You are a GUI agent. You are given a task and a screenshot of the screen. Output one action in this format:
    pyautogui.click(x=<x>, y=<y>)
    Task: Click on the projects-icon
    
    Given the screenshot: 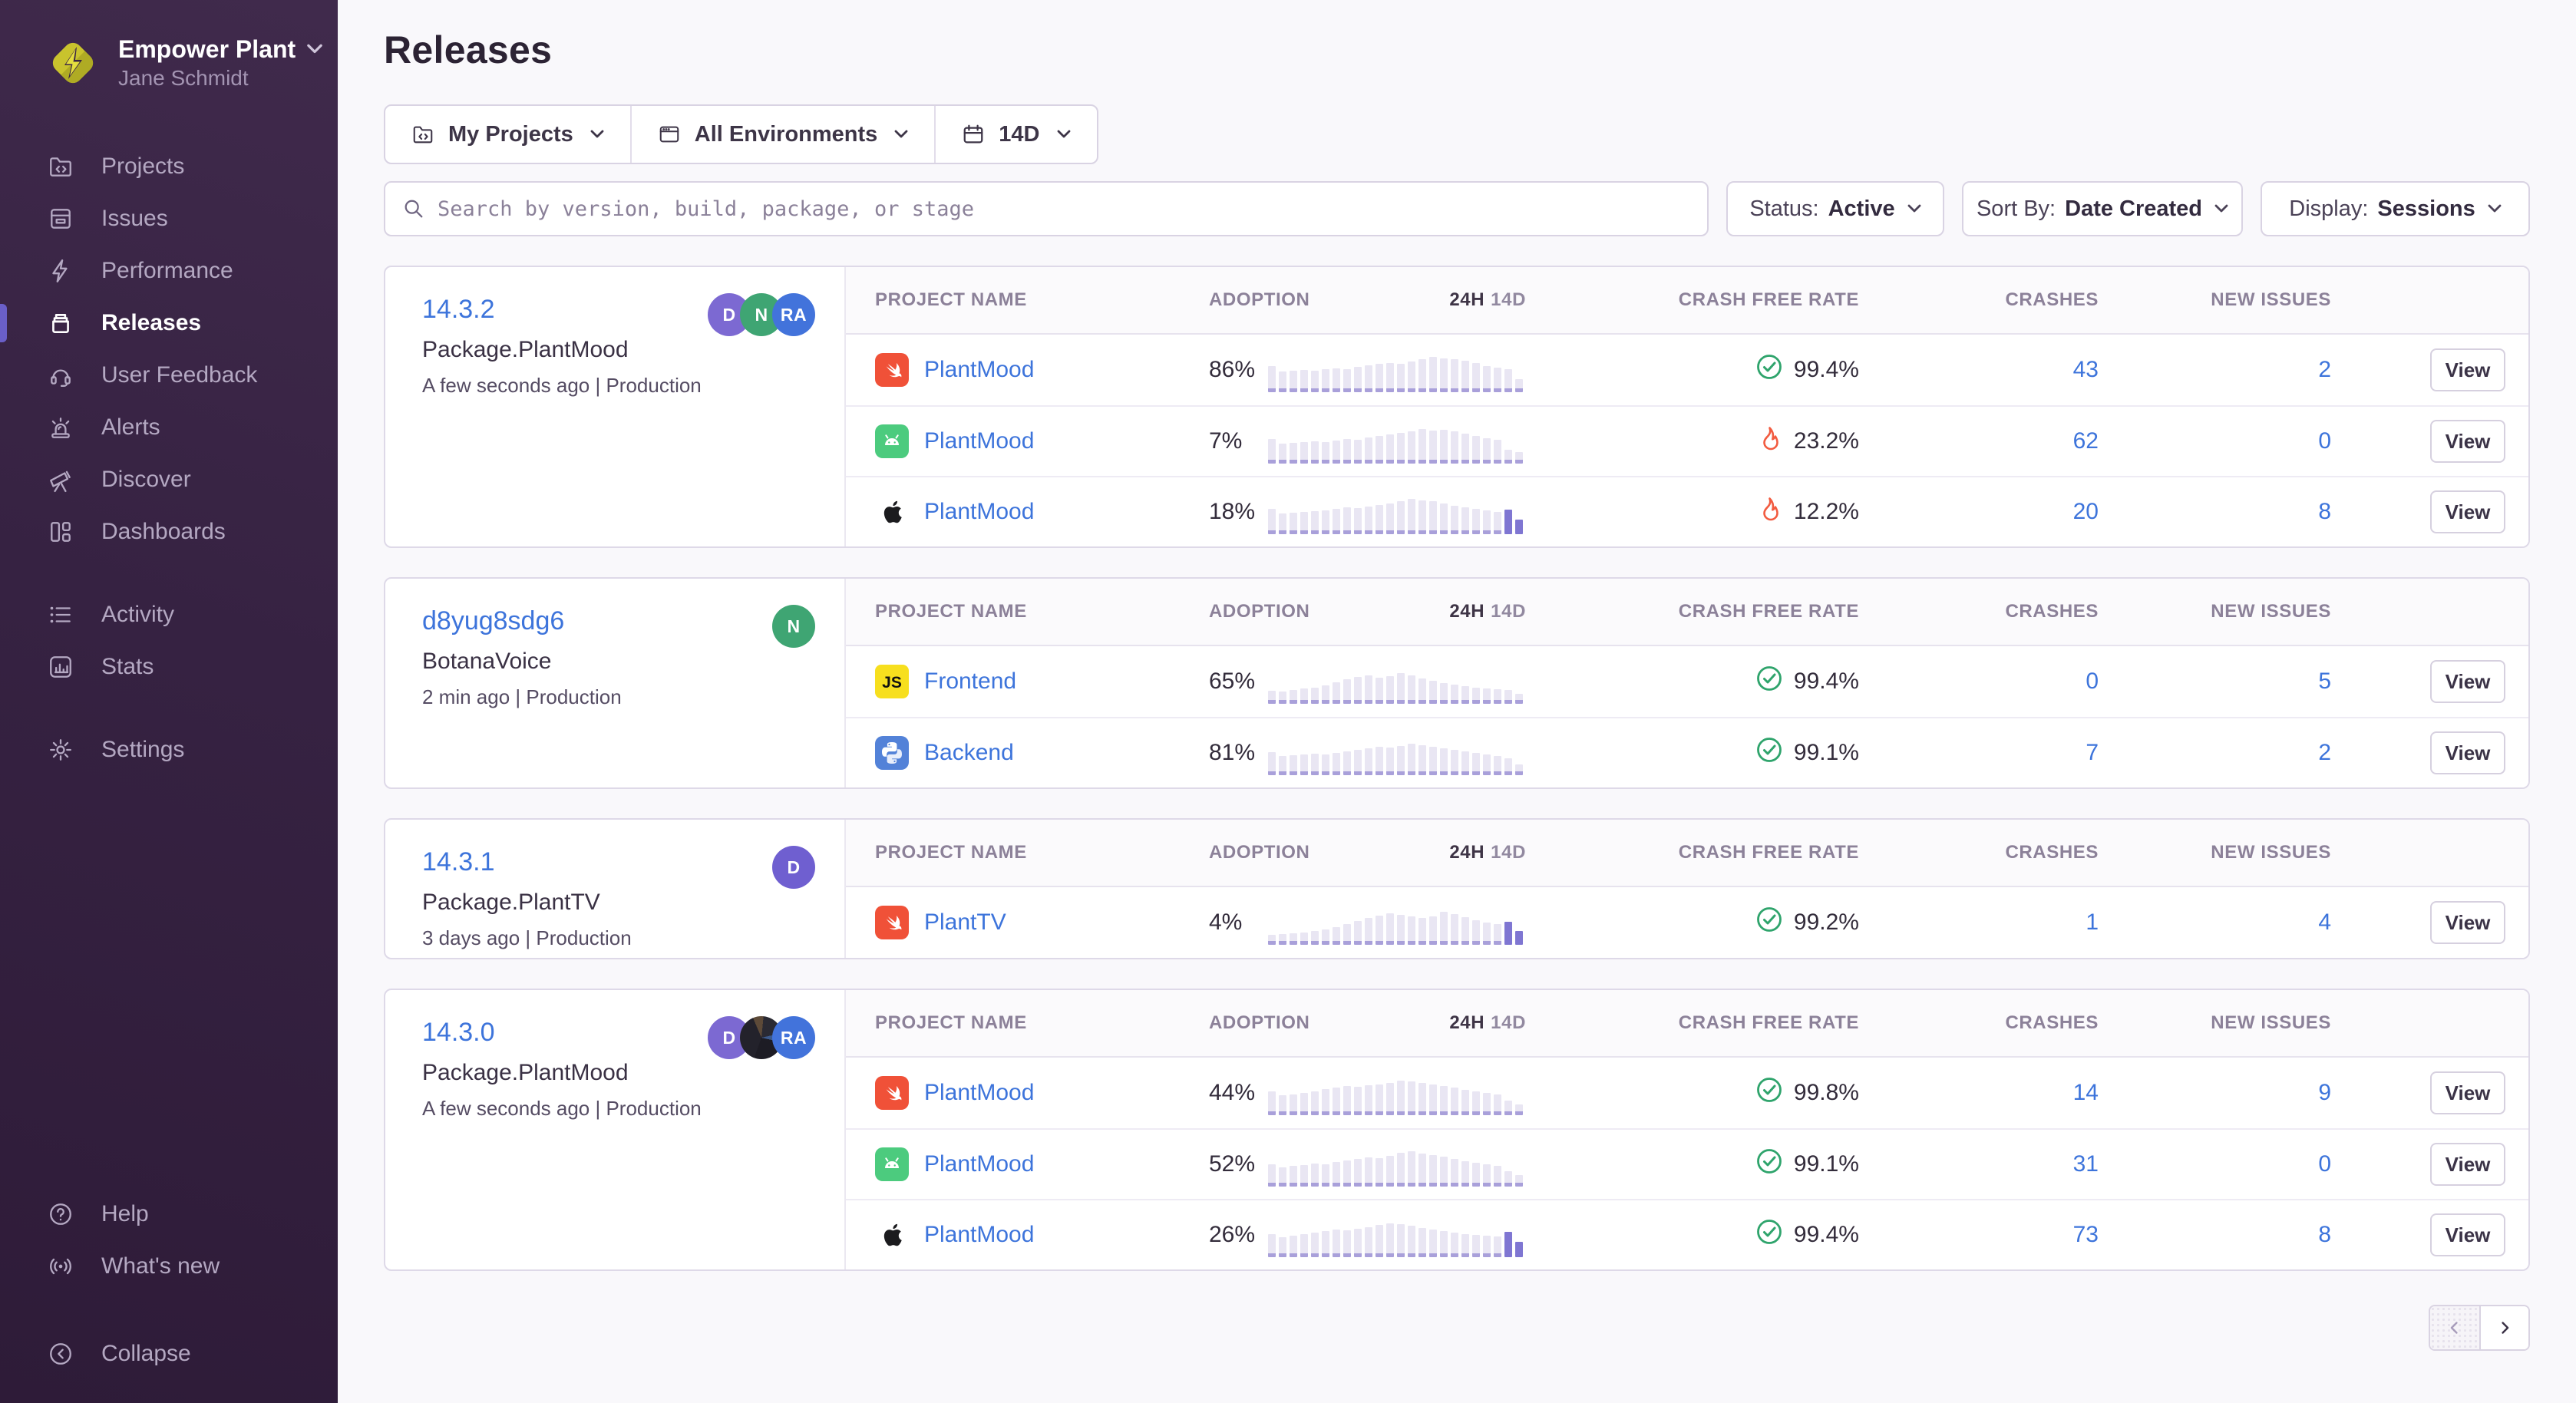 What is the action you would take?
    pyautogui.click(x=60, y=167)
    